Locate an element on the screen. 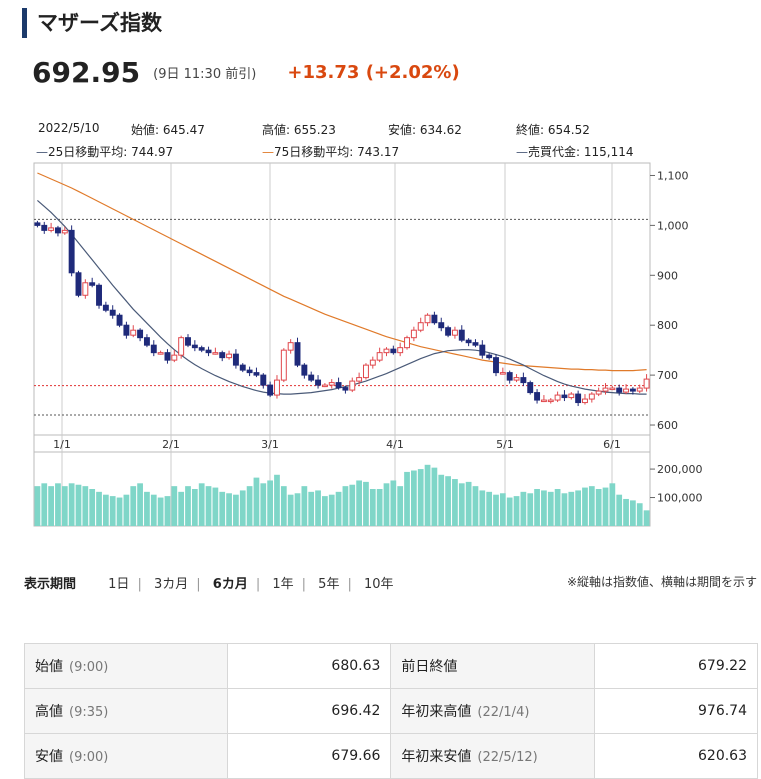 The image size is (761, 779). period-option-1y: 1年 is located at coordinates (283, 584).